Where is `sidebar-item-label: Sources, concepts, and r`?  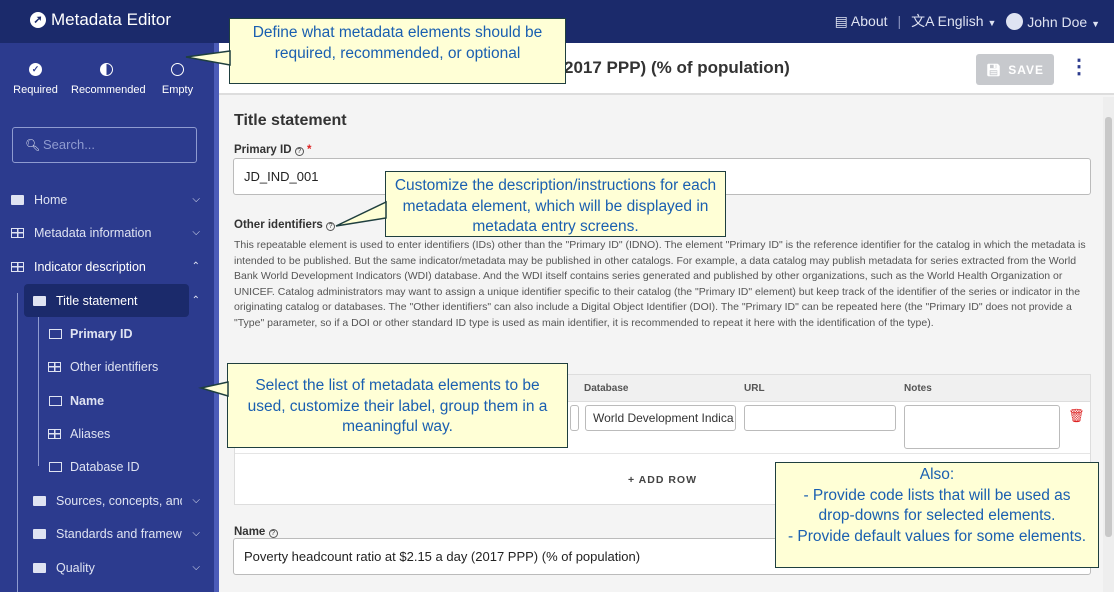
sidebar-item-label: Sources, concepts, and r is located at coordinates (119, 500).